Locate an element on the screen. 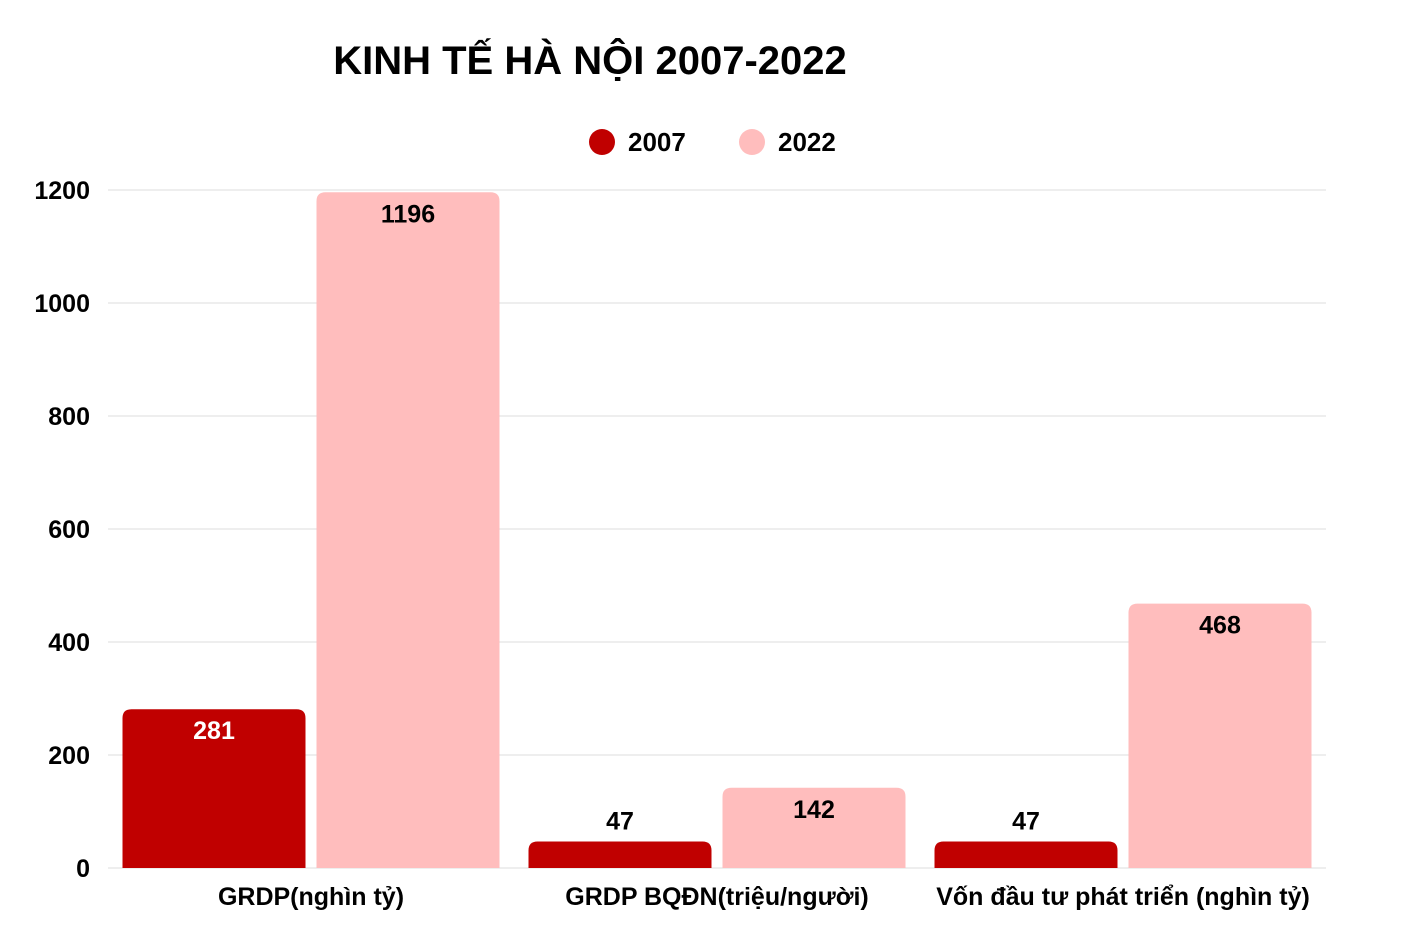  category-label-1: GRDP BQĐN(triệu/người) is located at coordinates (716, 897).